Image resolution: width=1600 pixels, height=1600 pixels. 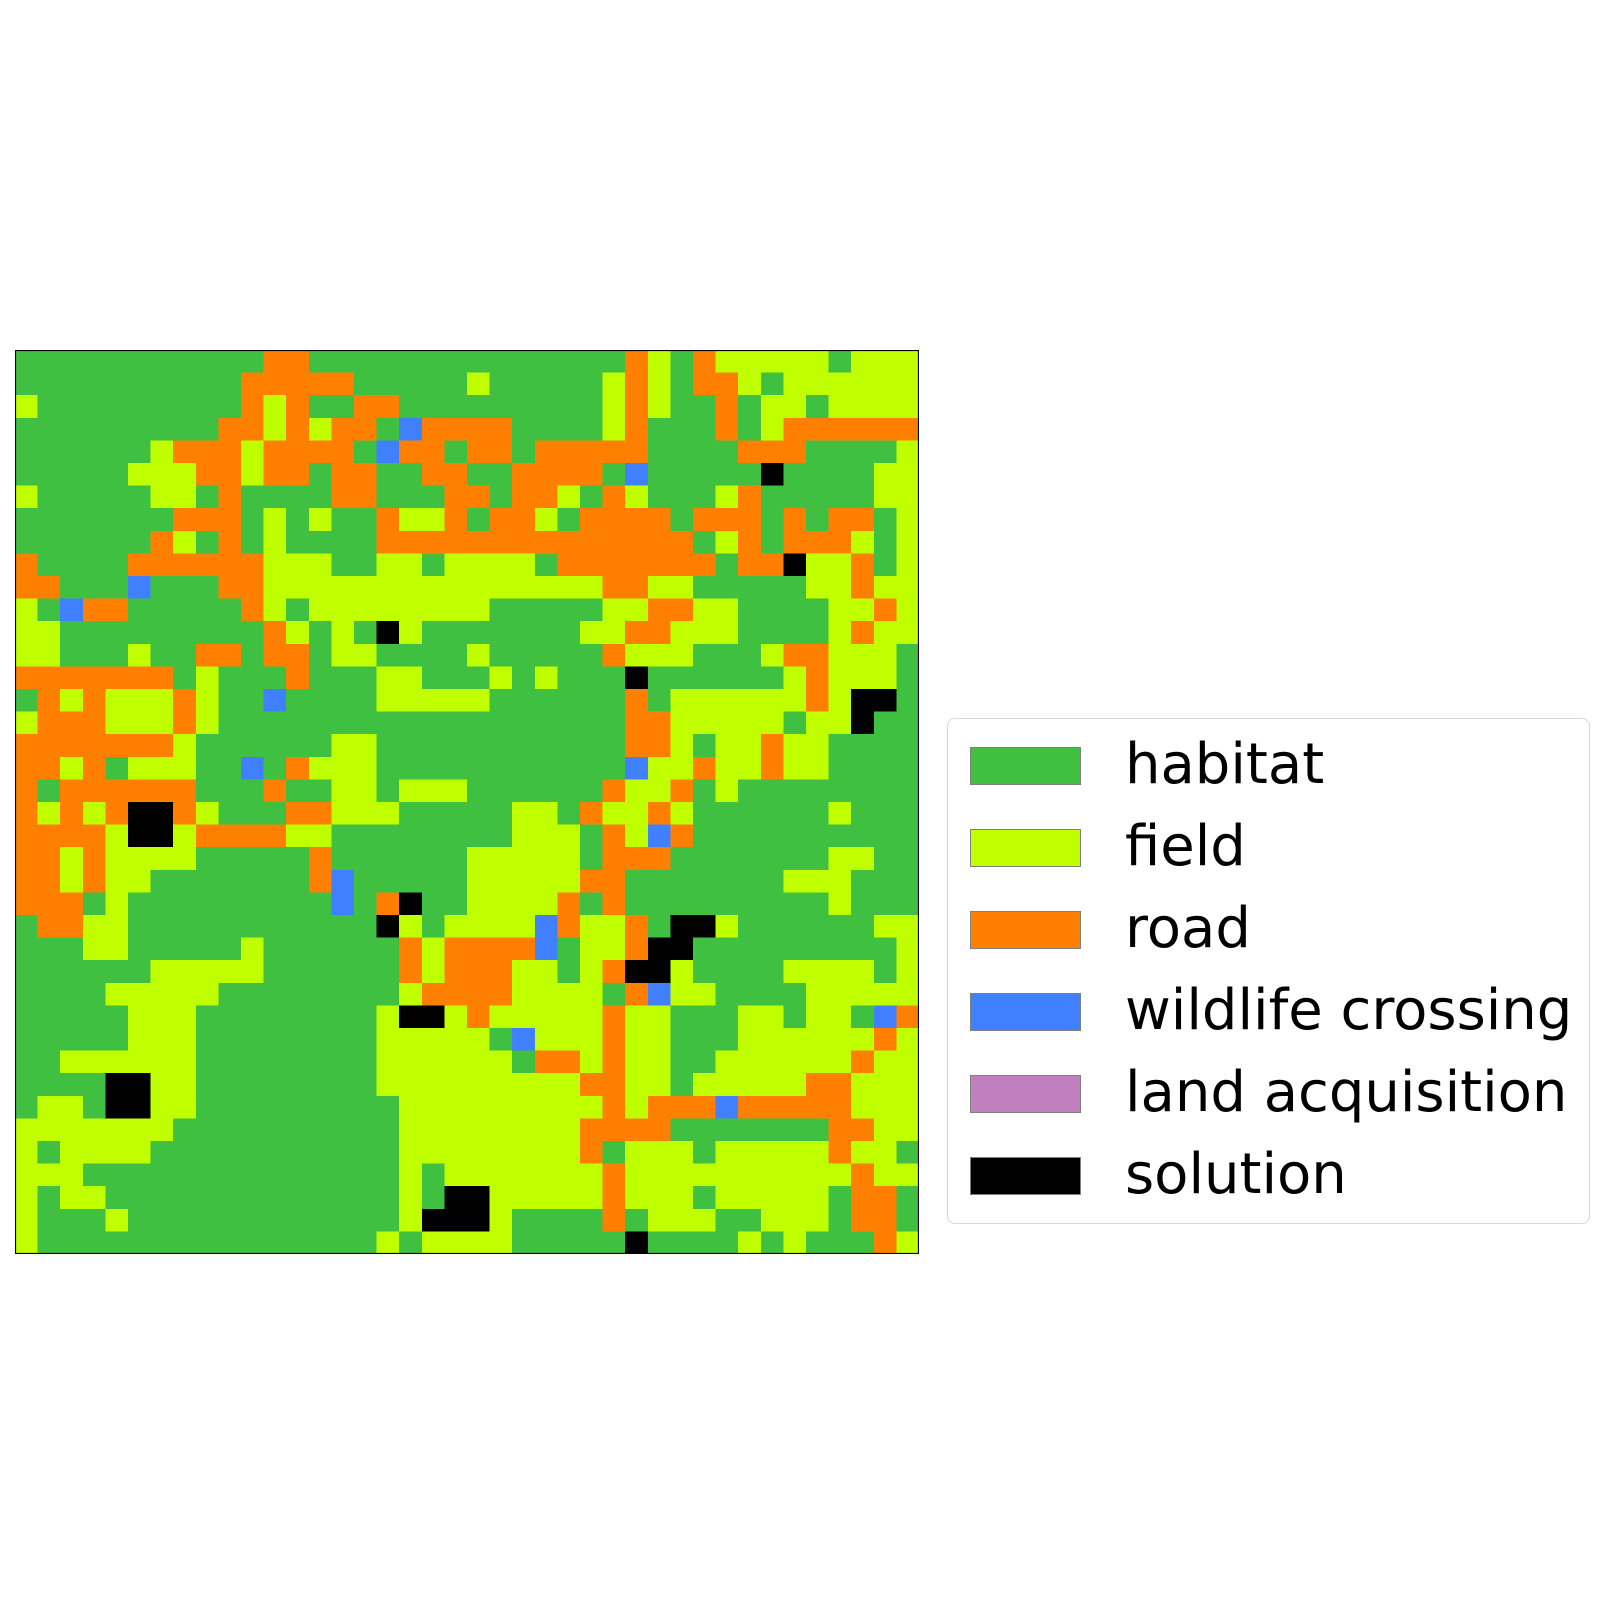 What do you see at coordinates (1025, 848) in the screenshot?
I see `legend-swatch-field` at bounding box center [1025, 848].